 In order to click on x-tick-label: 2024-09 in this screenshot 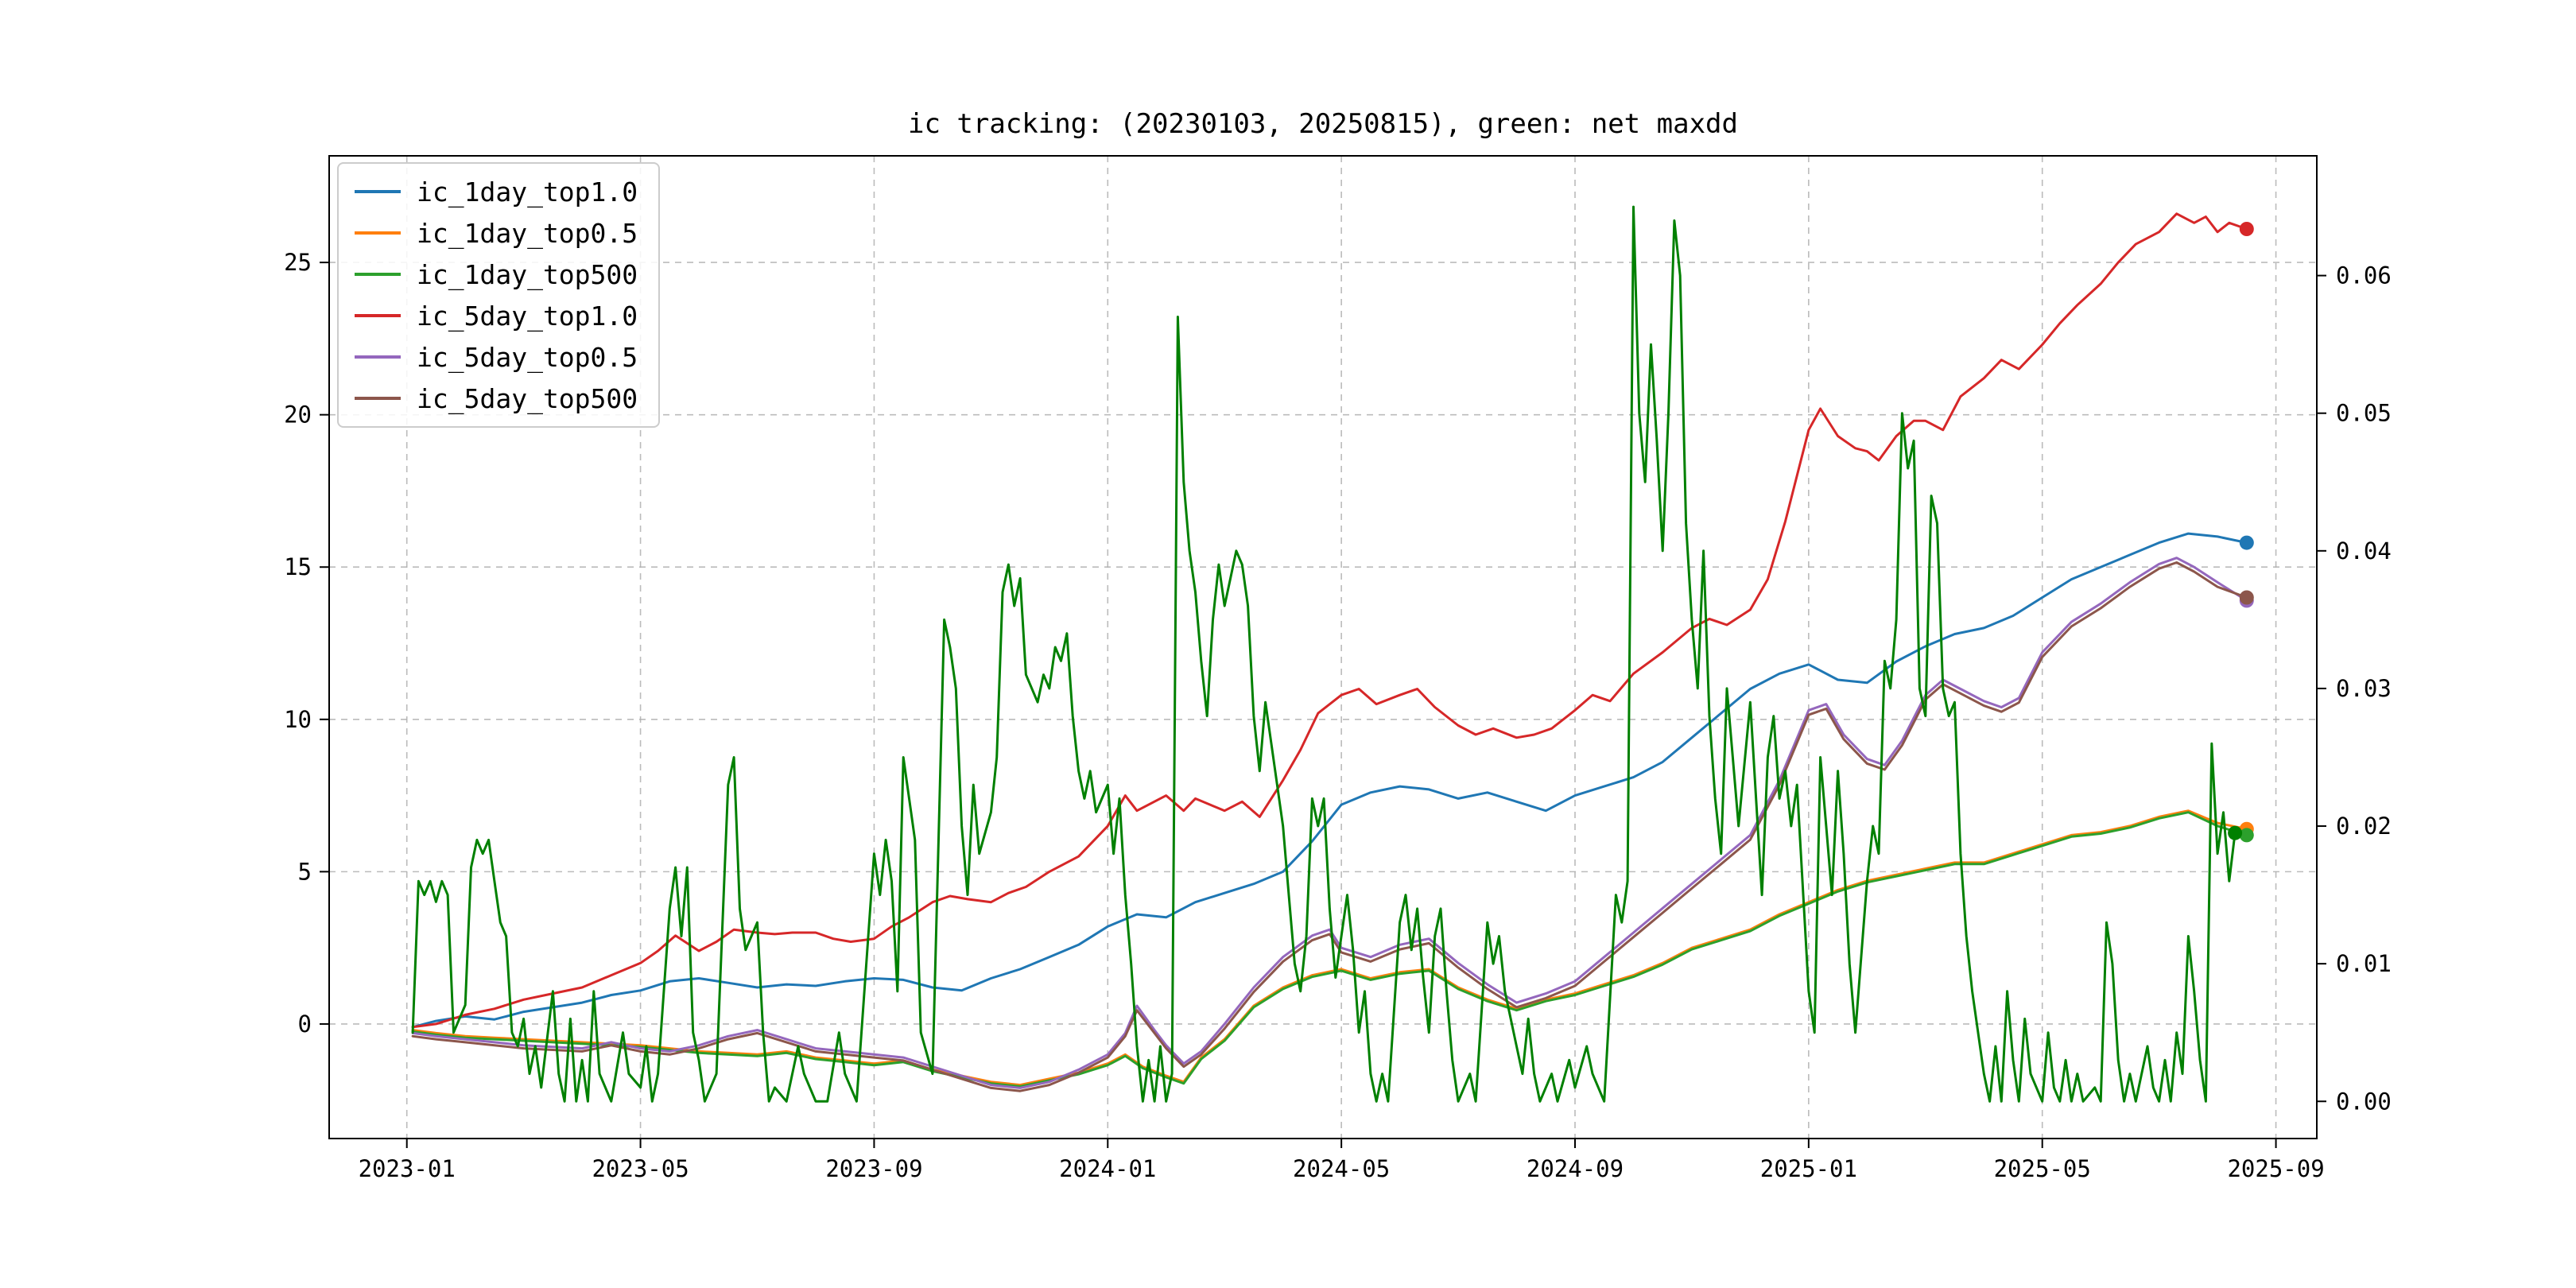, I will do `click(1576, 1168)`.